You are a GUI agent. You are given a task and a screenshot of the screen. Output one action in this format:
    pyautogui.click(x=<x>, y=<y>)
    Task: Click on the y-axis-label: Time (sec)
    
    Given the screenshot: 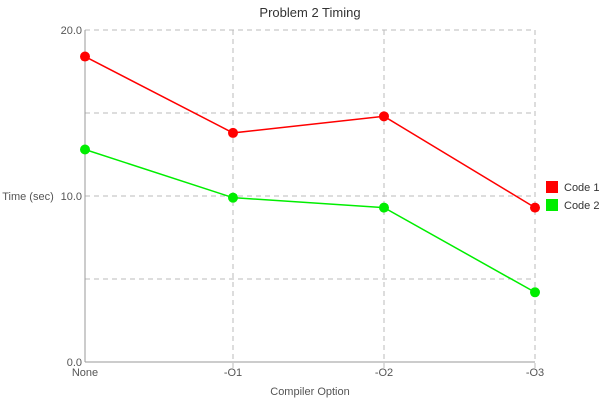 What is the action you would take?
    pyautogui.click(x=28, y=197)
    